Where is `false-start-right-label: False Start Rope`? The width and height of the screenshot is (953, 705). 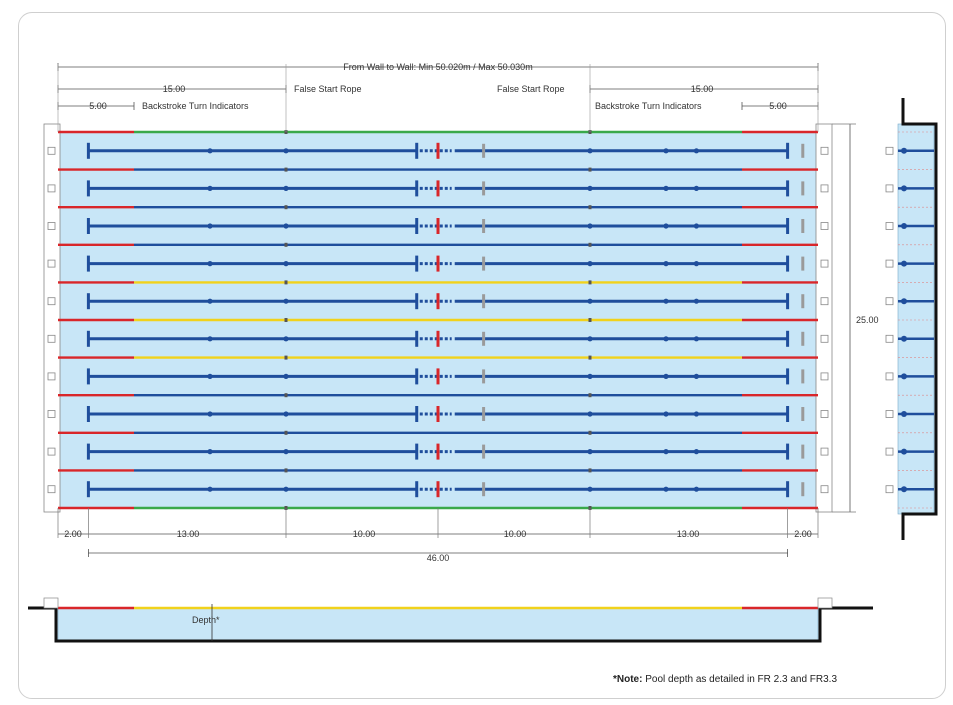 false-start-right-label: False Start Rope is located at coordinates (531, 89).